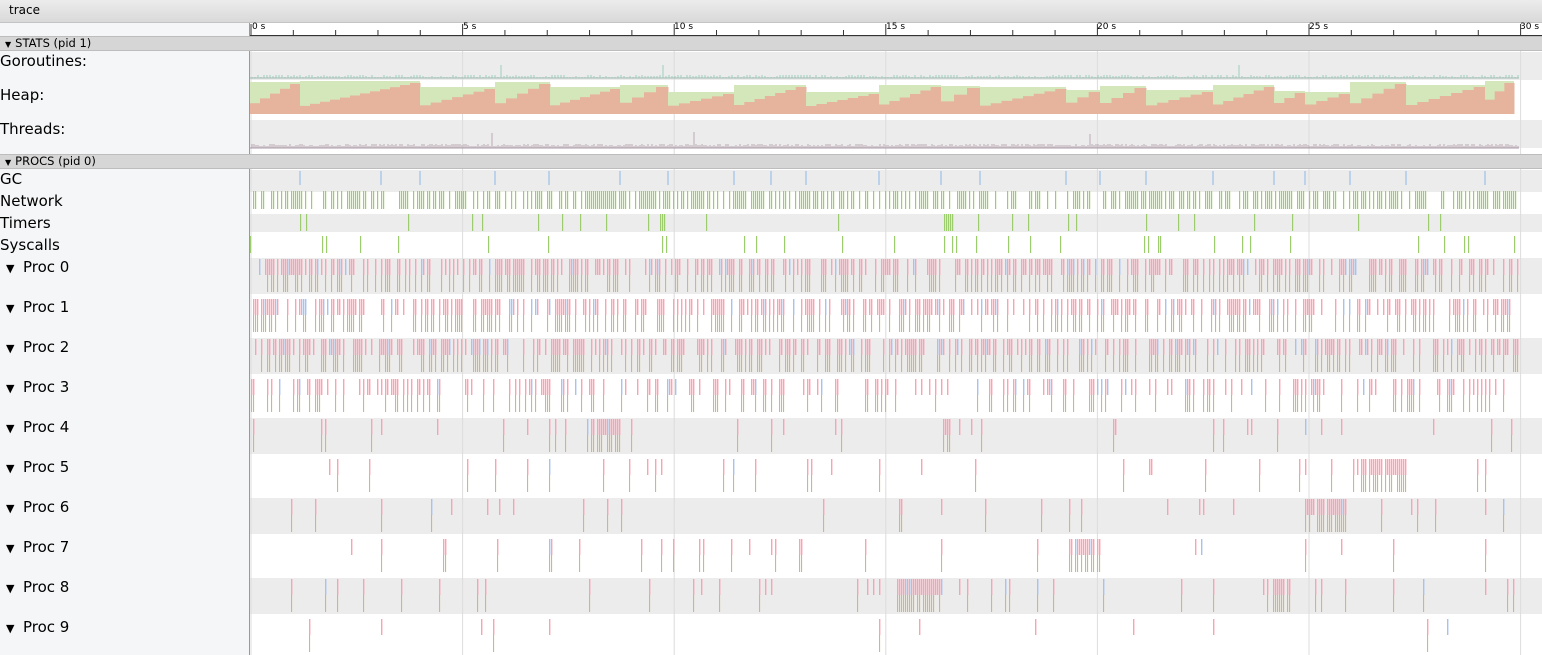  What do you see at coordinates (37, 267) in the screenshot?
I see `proc-row-0: ▼ Proc 0` at bounding box center [37, 267].